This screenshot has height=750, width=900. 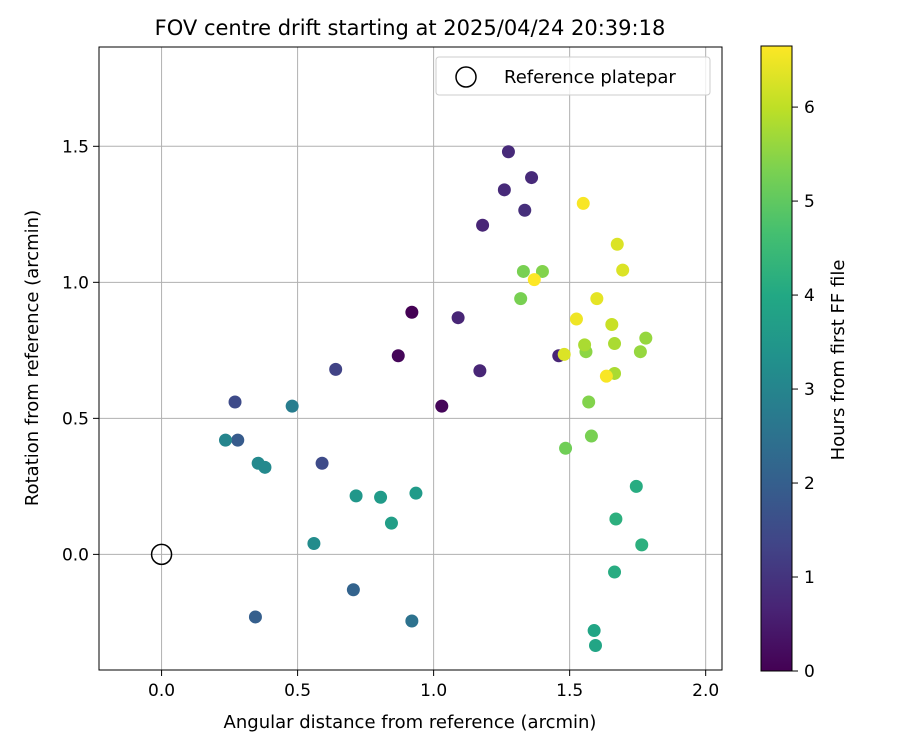 I want to click on x-tick-label: 0.5, so click(x=297, y=691).